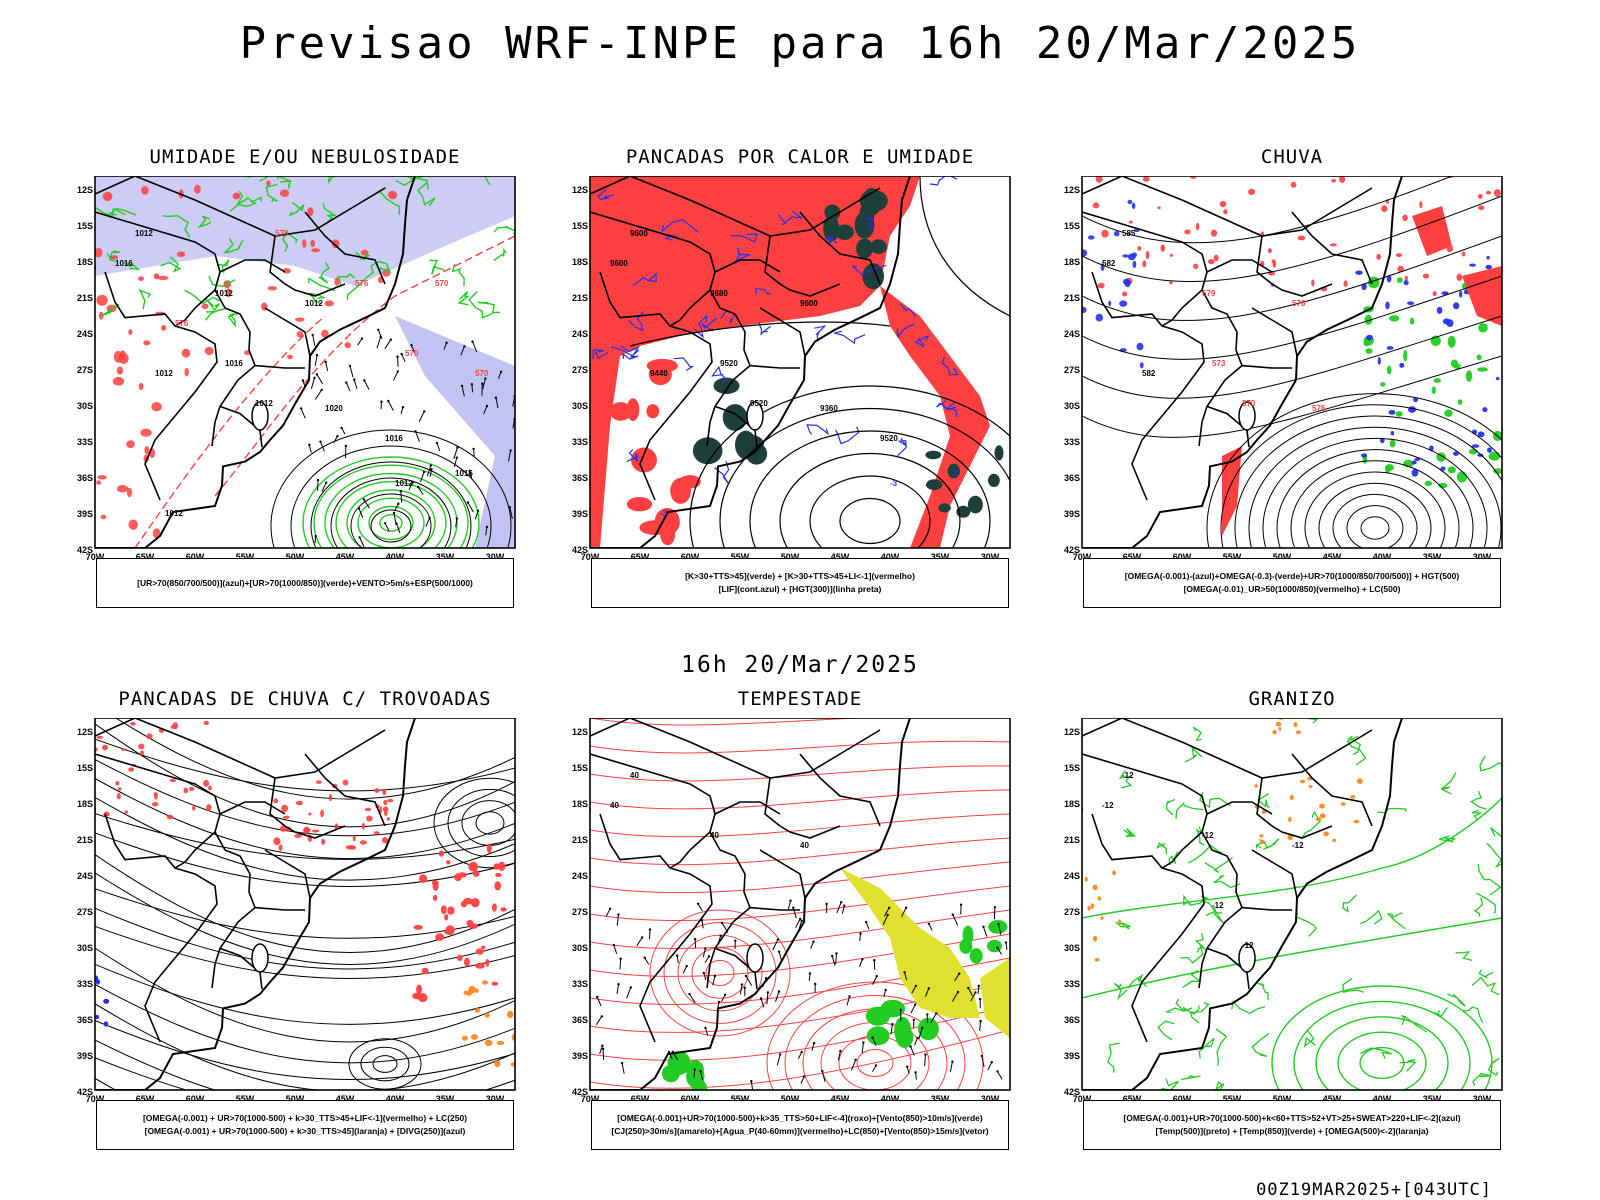  What do you see at coordinates (700, 1085) in the screenshot?
I see `wind-area-green` at bounding box center [700, 1085].